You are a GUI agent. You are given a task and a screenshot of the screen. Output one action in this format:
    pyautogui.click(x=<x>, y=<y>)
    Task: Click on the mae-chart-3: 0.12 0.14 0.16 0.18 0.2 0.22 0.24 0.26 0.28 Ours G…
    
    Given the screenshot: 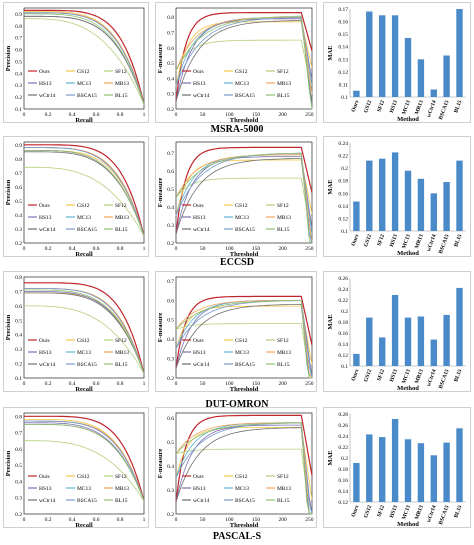 What is the action you would take?
    pyautogui.click(x=396, y=470)
    